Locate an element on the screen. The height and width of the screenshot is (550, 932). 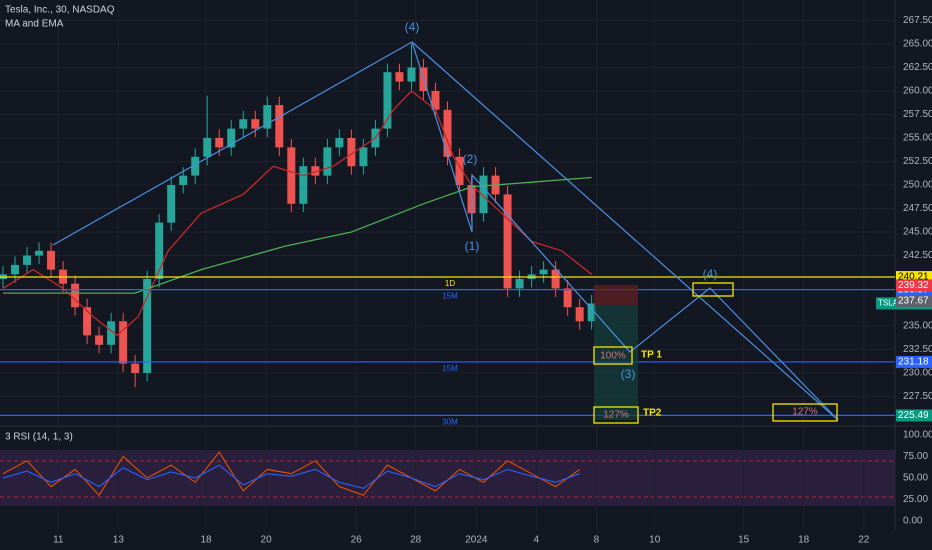
price-badge-label: 231.18 is located at coordinates (913, 362).